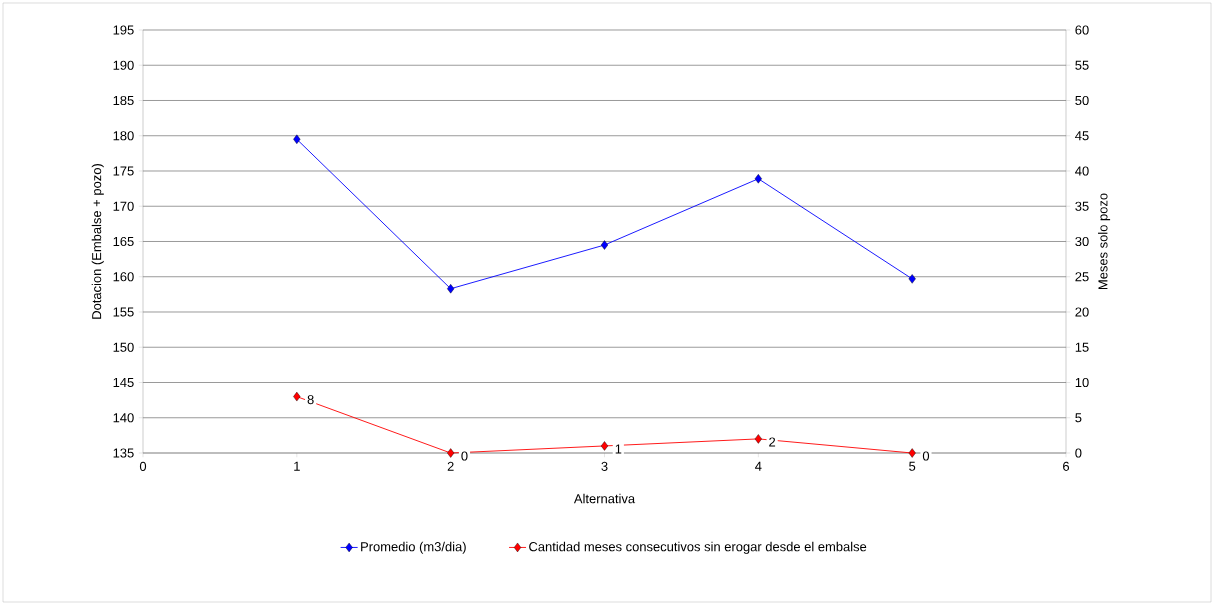  Describe the element at coordinates (1082, 312) in the screenshot. I see `y2-tick-label: 20` at that location.